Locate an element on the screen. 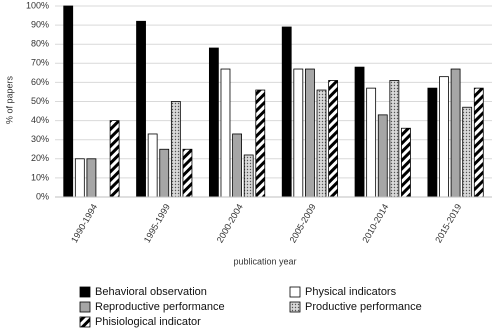 The width and height of the screenshot is (500, 333). legend-label: Reproductive performance is located at coordinates (160, 307).